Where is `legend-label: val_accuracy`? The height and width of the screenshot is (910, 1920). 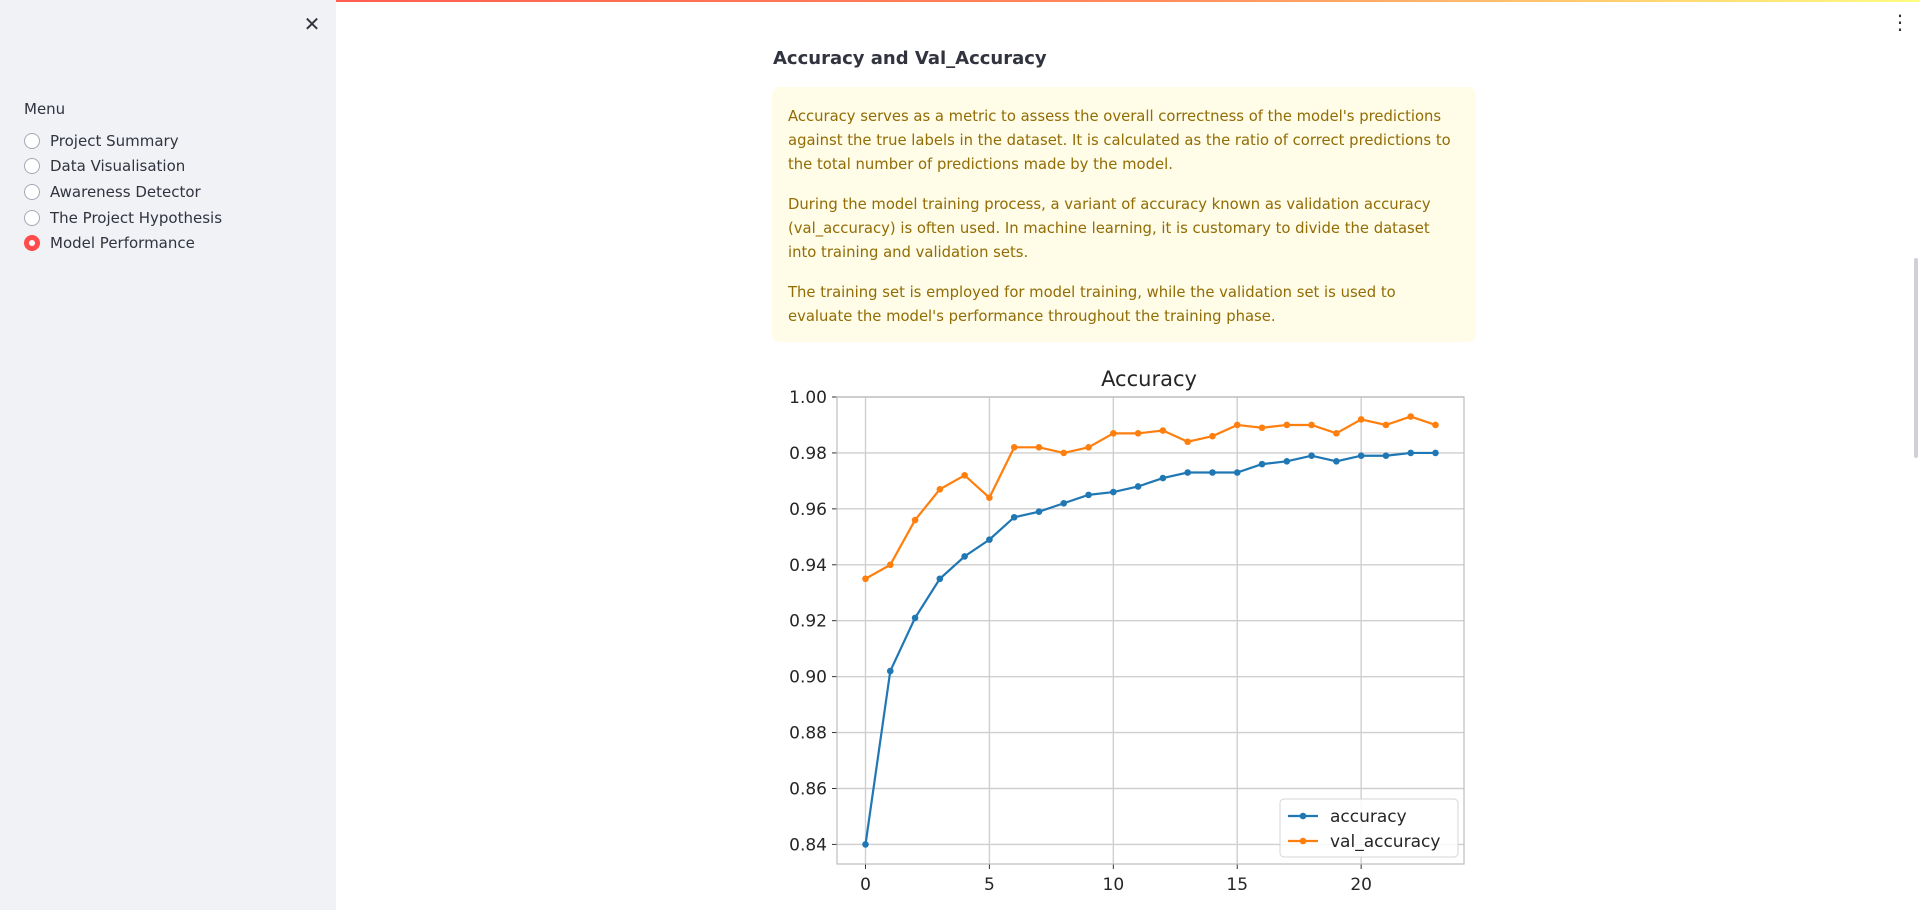
legend-label: val_accuracy is located at coordinates (1385, 842).